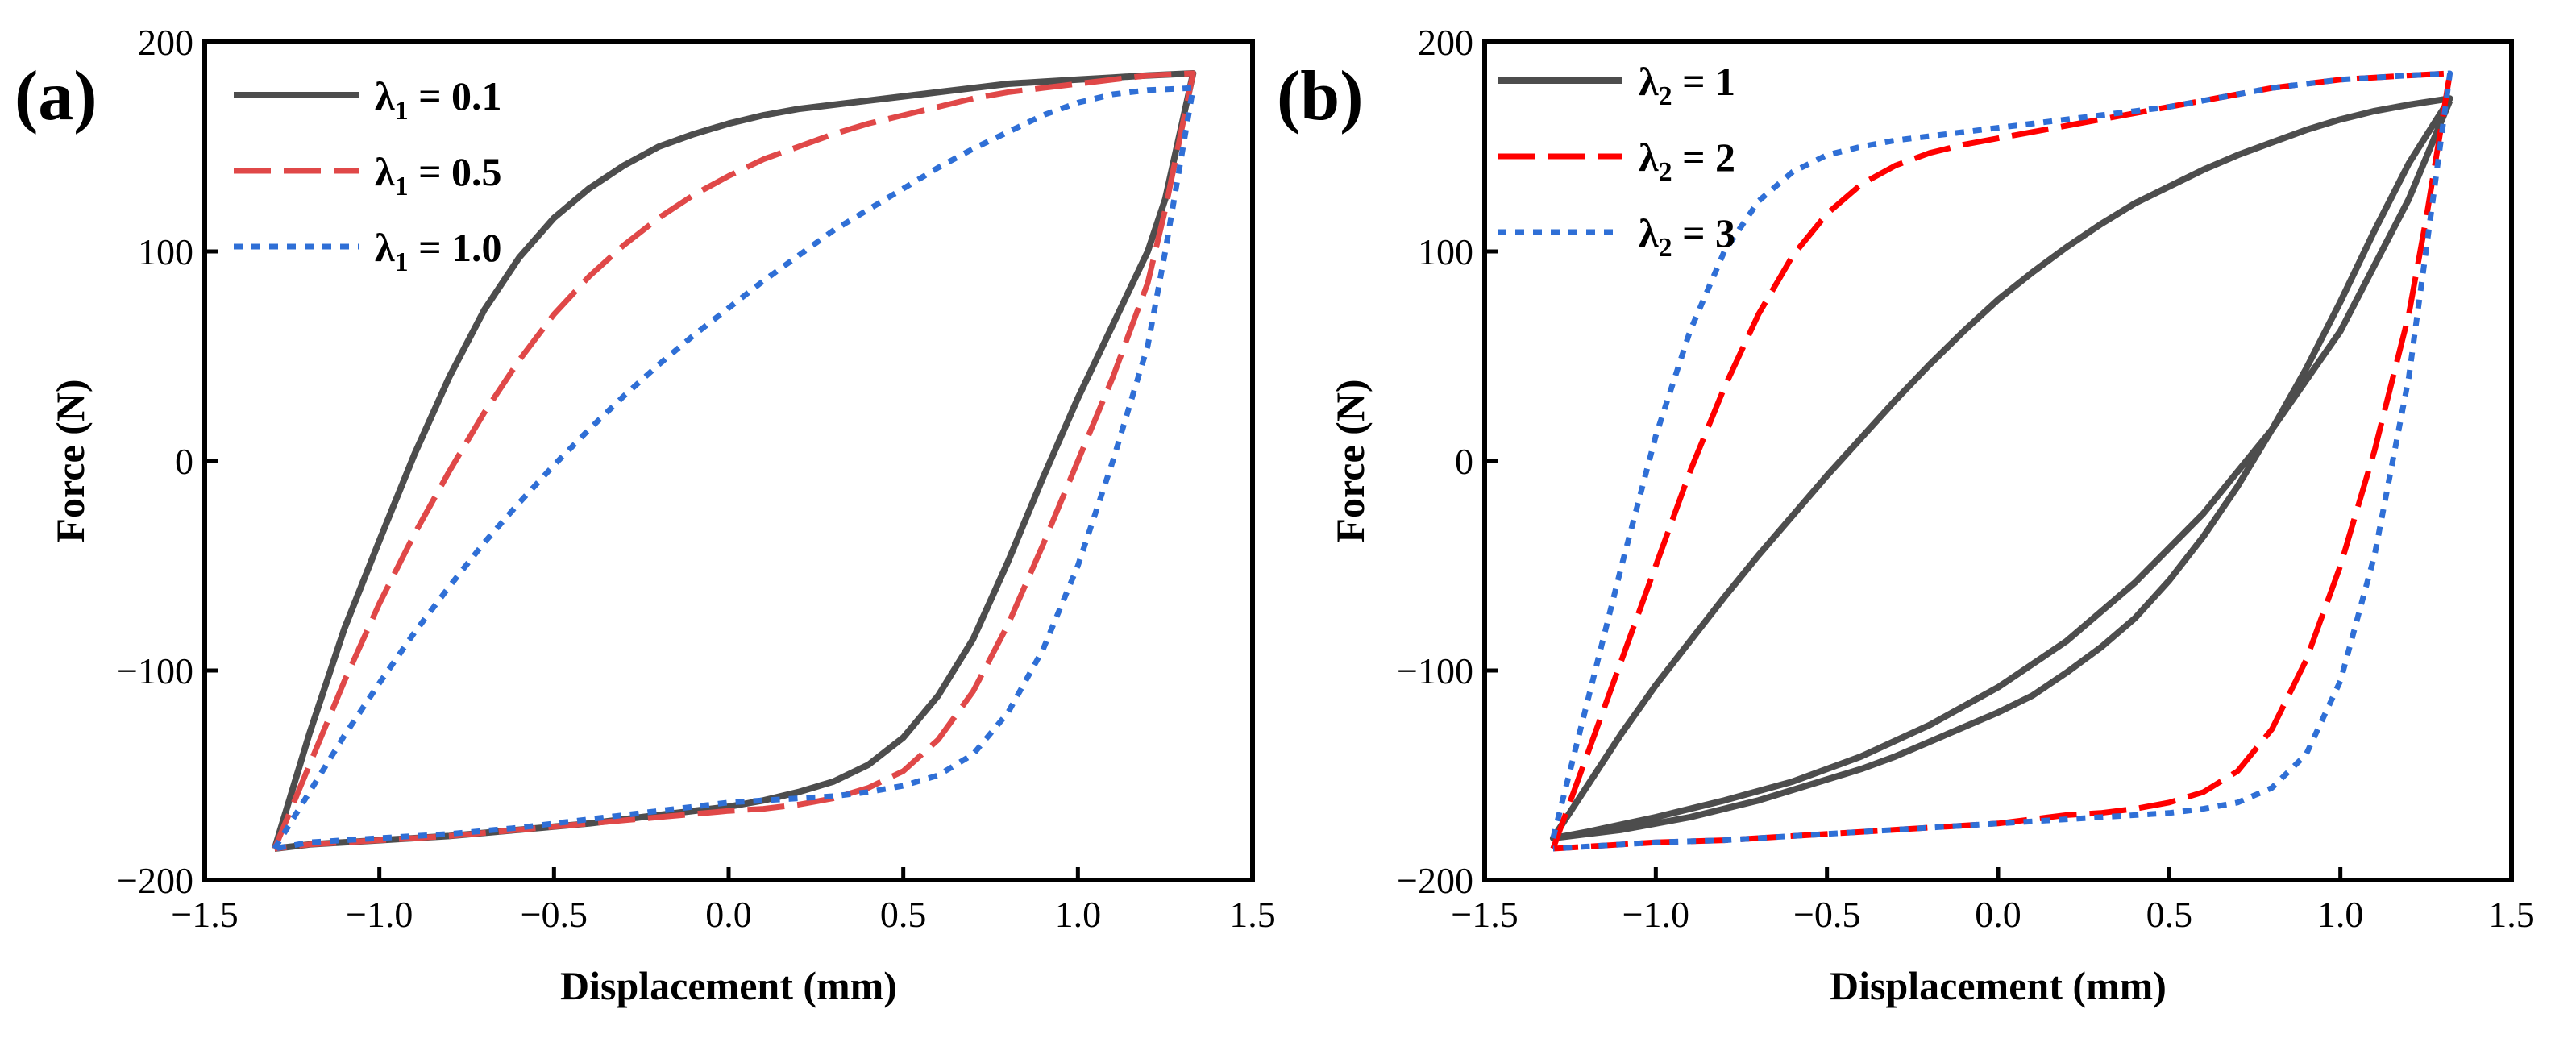 The height and width of the screenshot is (1038, 2576). I want to click on legend-label: λ2 = 2, so click(1687, 161).